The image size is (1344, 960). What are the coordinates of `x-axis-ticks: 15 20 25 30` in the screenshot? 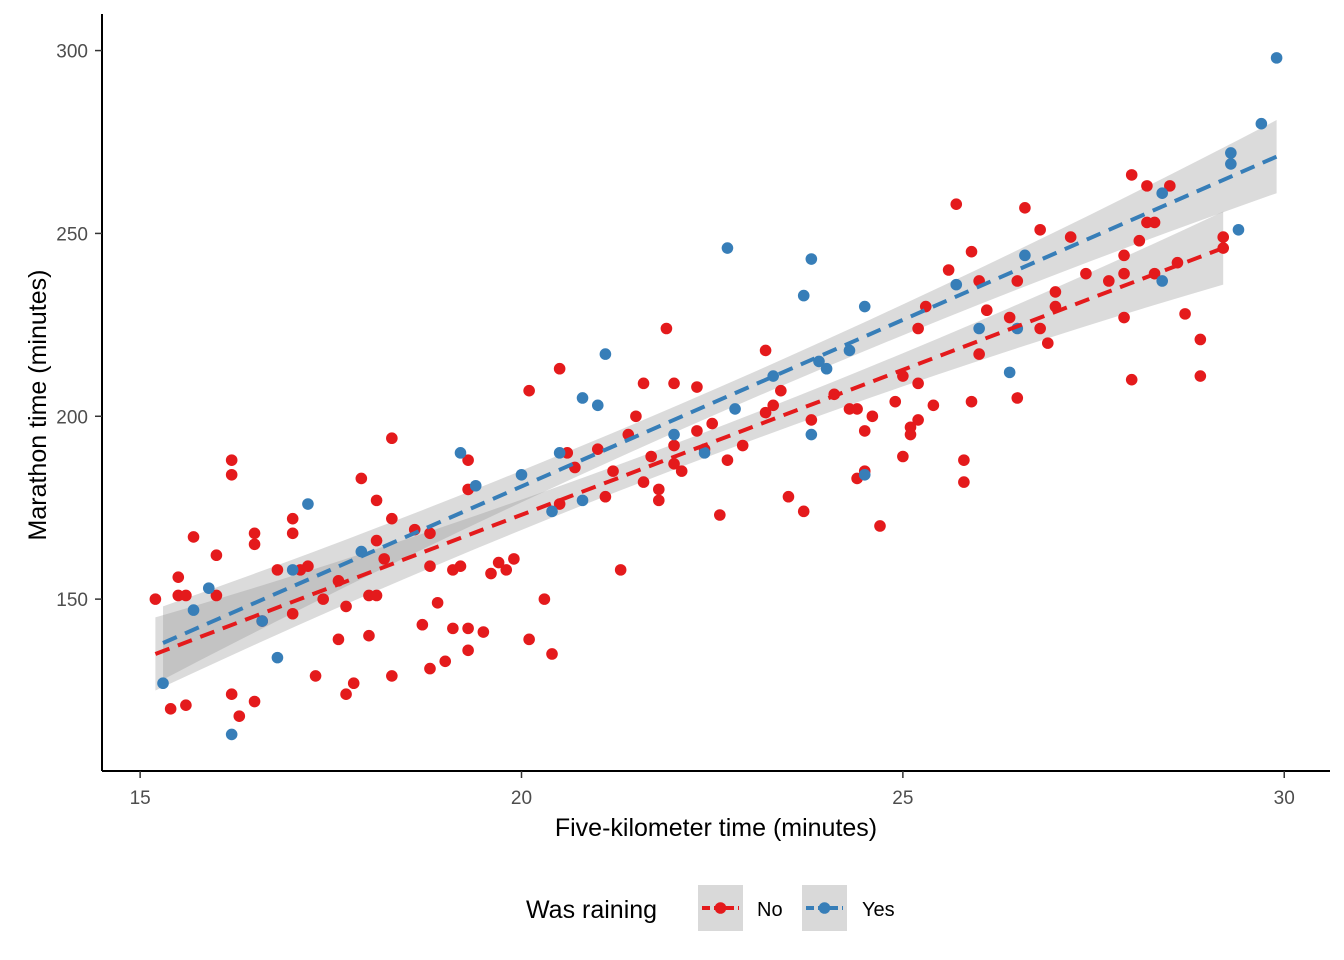 It's located at (712, 790).